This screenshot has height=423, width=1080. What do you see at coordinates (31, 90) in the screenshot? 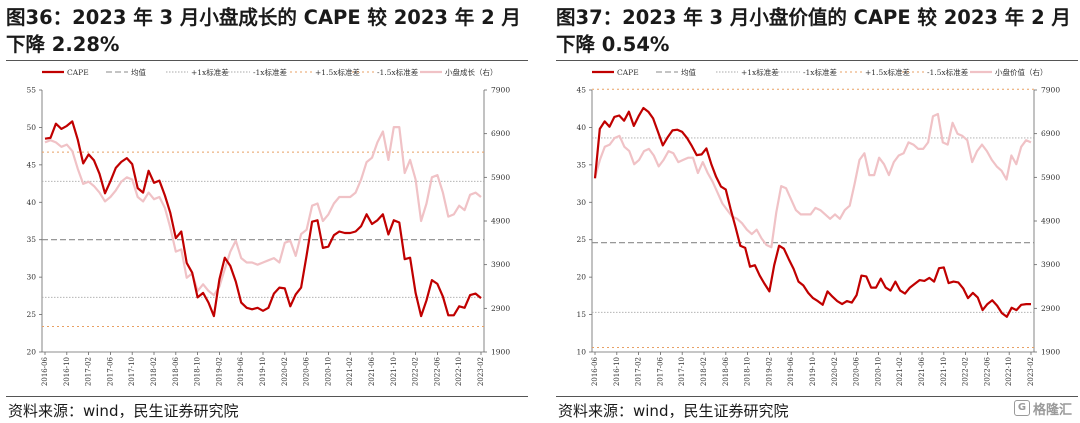
I see `y-tick-label-left: 55` at bounding box center [31, 90].